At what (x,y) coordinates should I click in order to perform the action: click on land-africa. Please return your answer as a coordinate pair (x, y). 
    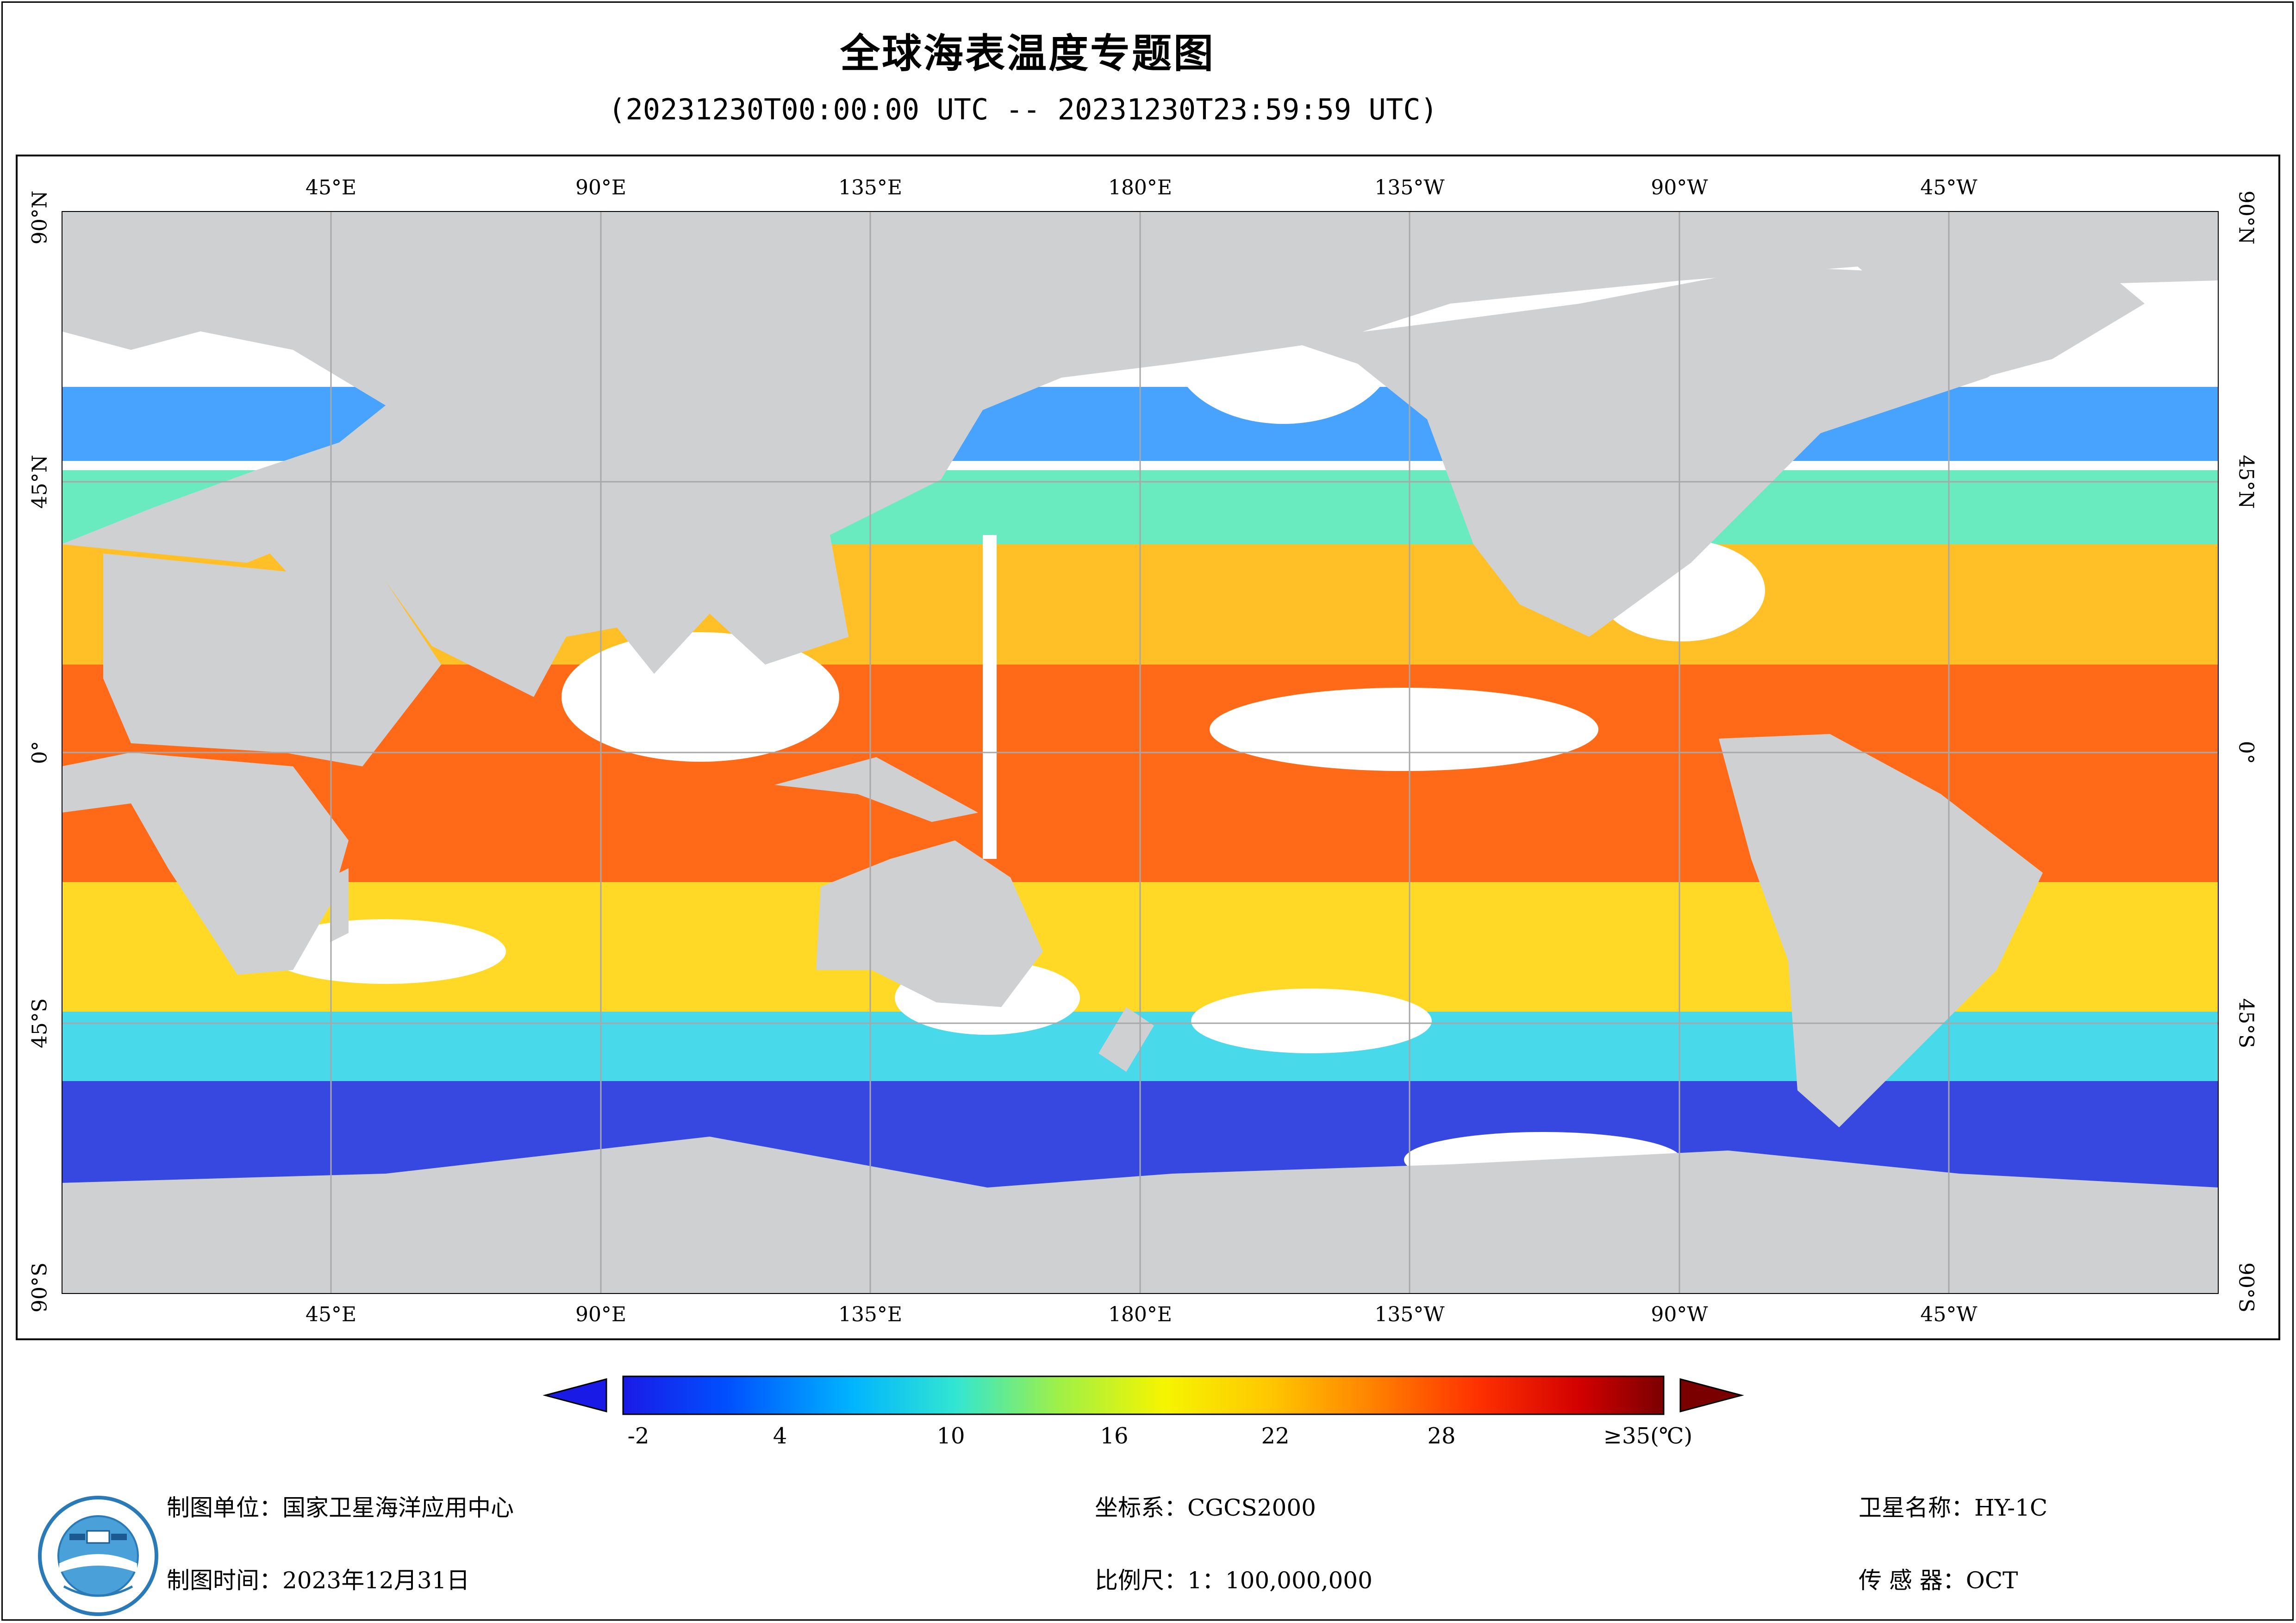
    Looking at the image, I should click on (205, 863).